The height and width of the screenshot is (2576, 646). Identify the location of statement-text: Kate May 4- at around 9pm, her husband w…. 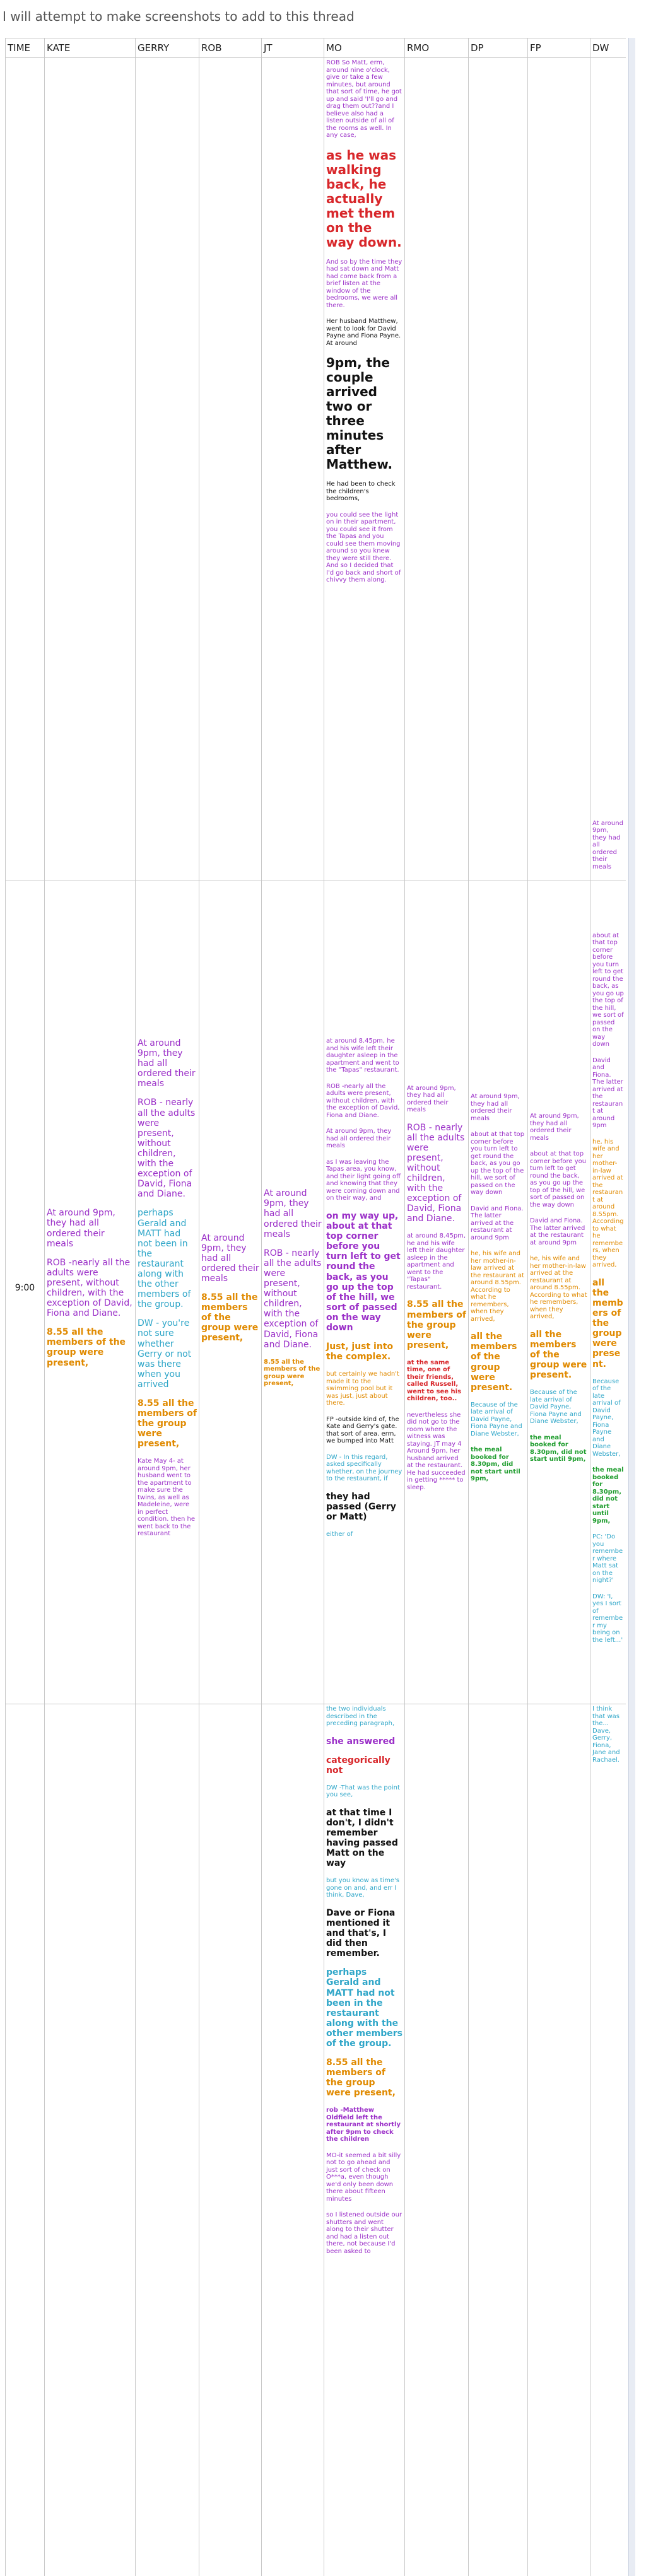
(167, 1498).